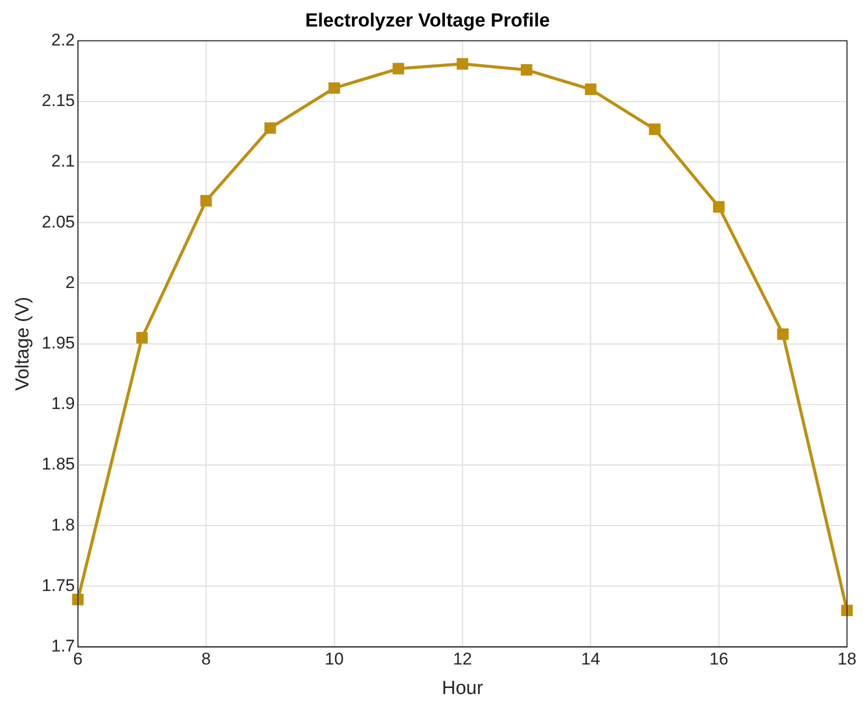 The width and height of the screenshot is (867, 708). Describe the element at coordinates (23, 343) in the screenshot. I see `y-axis-title: Voltage (V)` at that location.